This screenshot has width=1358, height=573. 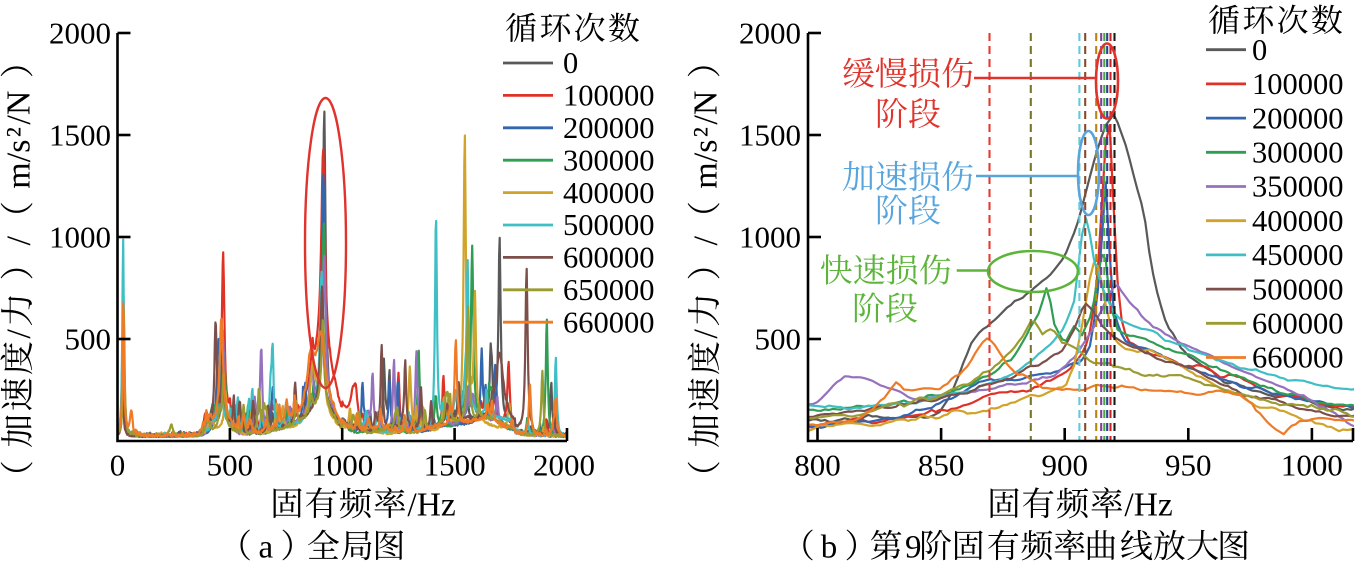 What do you see at coordinates (1298, 187) in the screenshot?
I see `svg-text: 350000` at bounding box center [1298, 187].